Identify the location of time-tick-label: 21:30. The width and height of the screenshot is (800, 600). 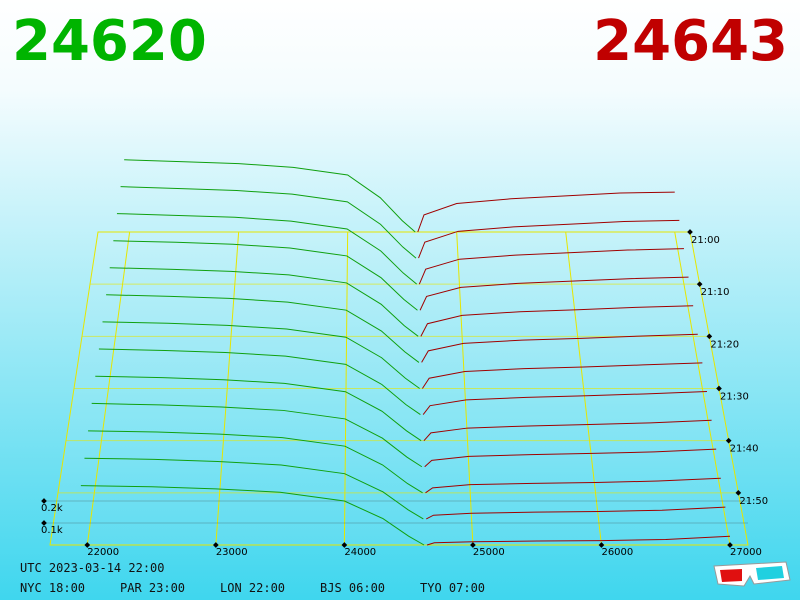
(734, 397).